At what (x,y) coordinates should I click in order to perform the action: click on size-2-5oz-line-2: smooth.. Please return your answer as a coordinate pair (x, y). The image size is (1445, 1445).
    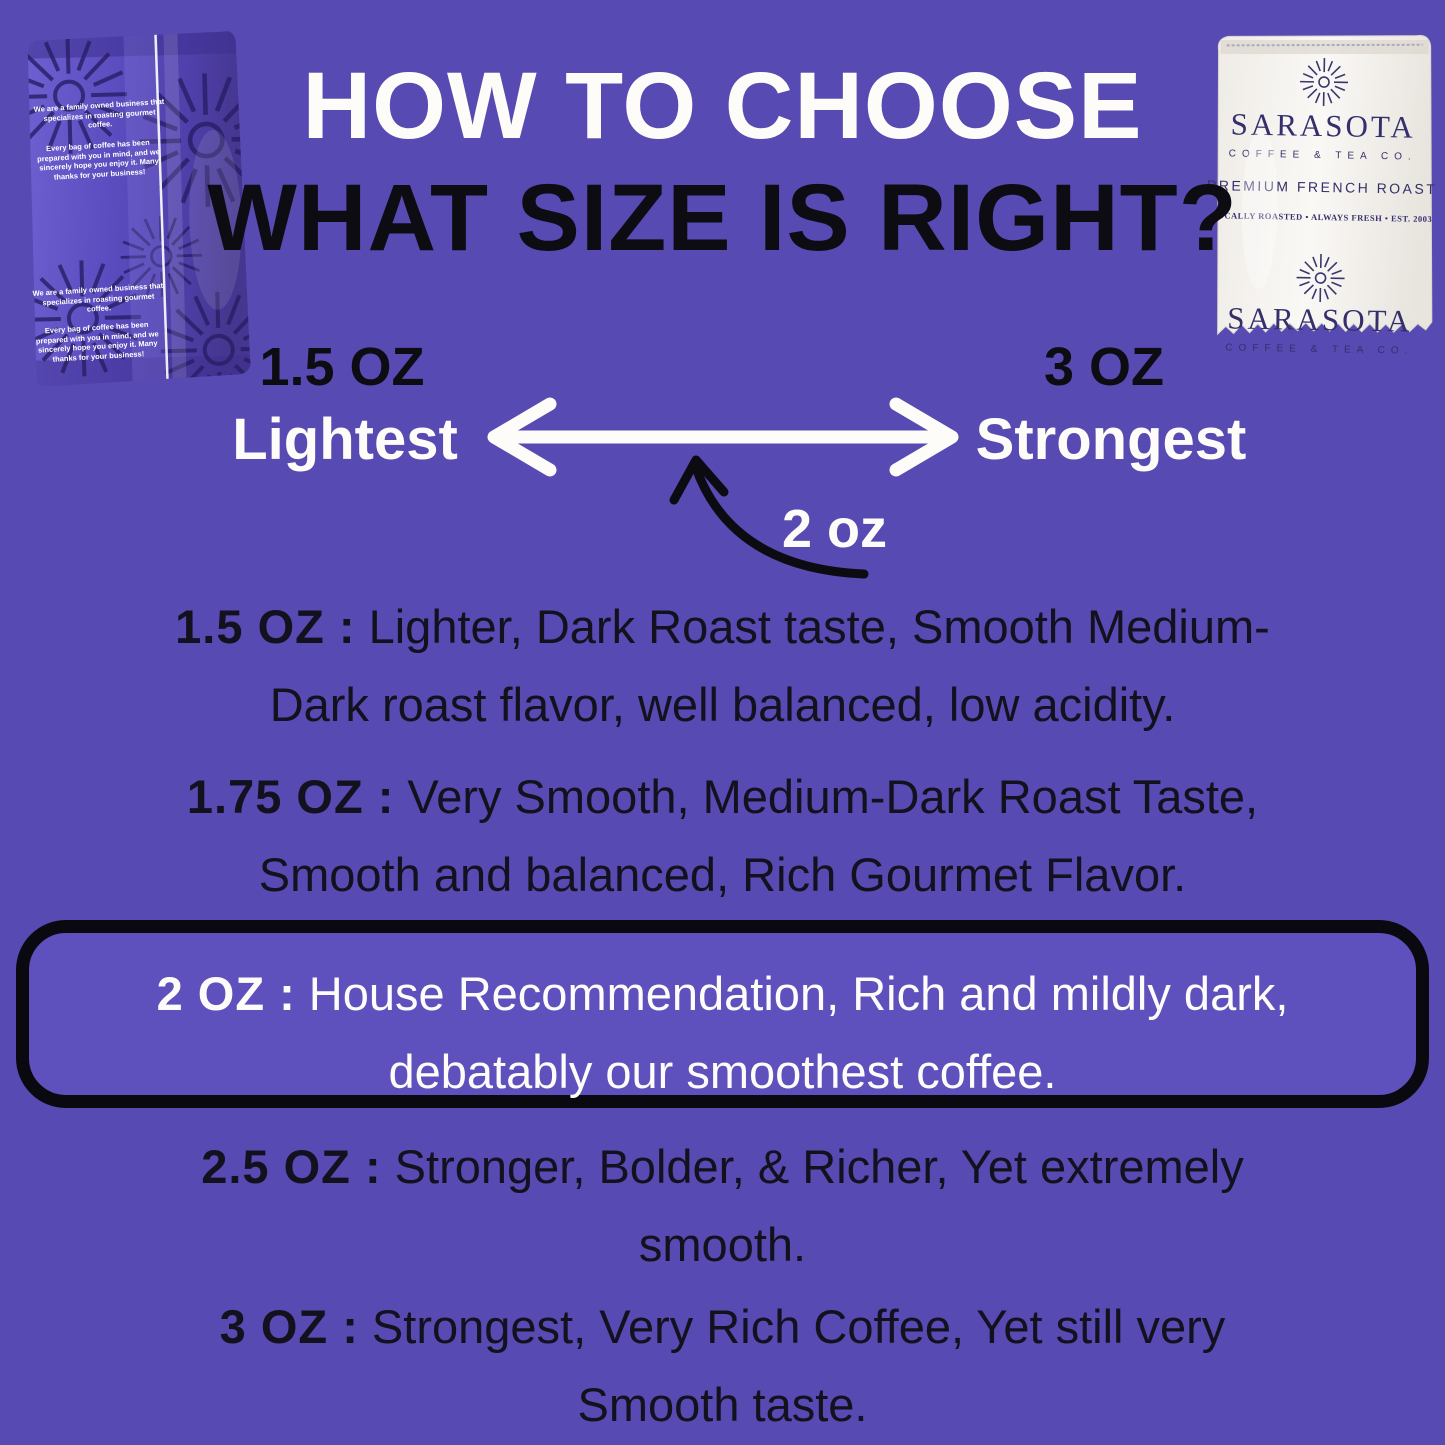
    Looking at the image, I should click on (722, 1244).